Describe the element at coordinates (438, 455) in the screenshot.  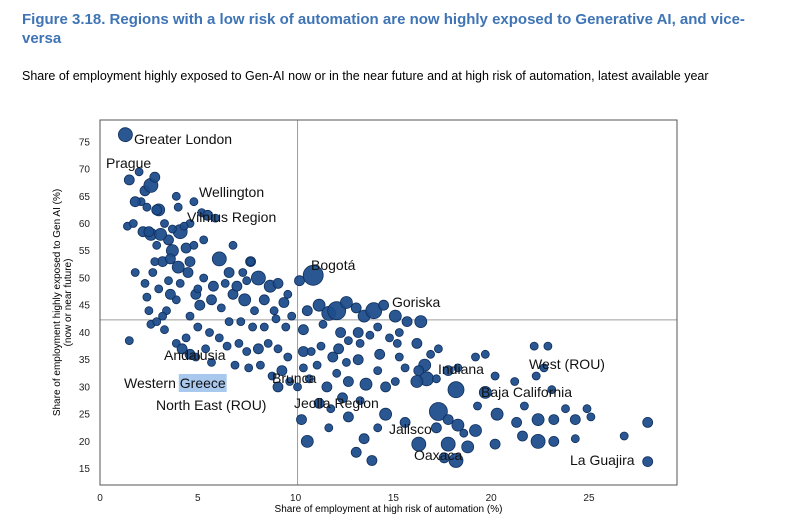
I see `point-label: Oaxaca` at that location.